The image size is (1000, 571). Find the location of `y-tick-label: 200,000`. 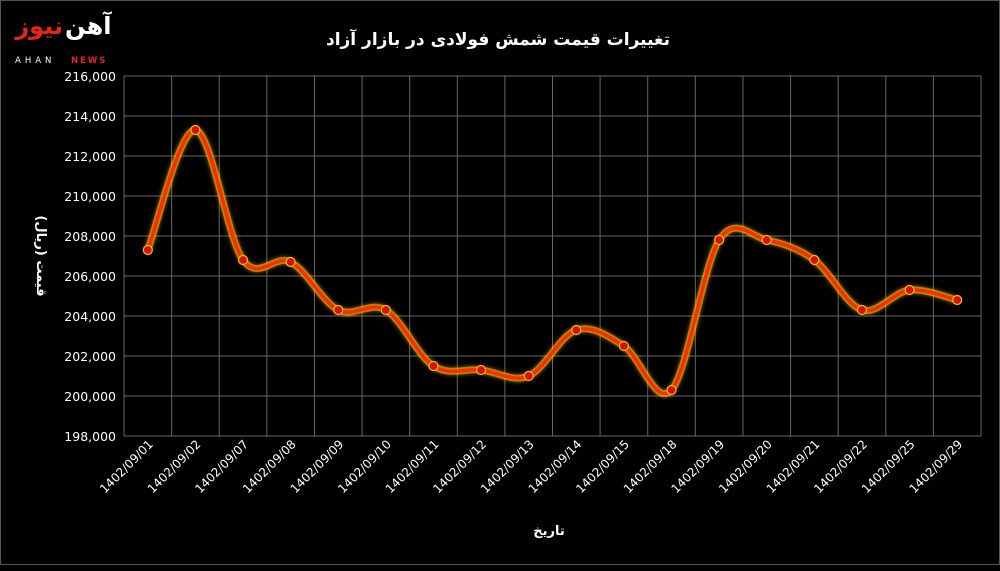

y-tick-label: 200,000 is located at coordinates (90, 396).